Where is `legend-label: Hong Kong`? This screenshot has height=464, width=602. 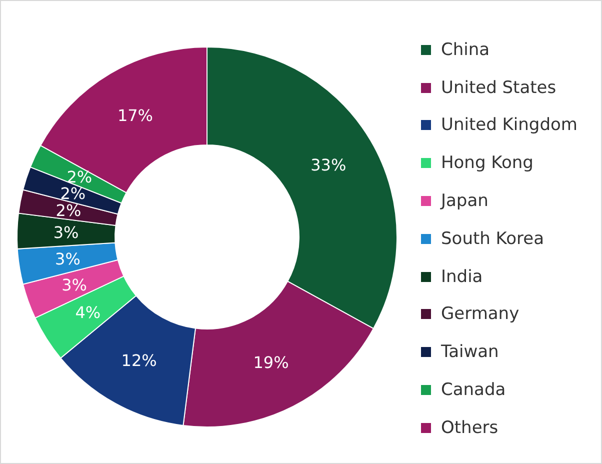
legend-label: Hong Kong is located at coordinates (487, 163).